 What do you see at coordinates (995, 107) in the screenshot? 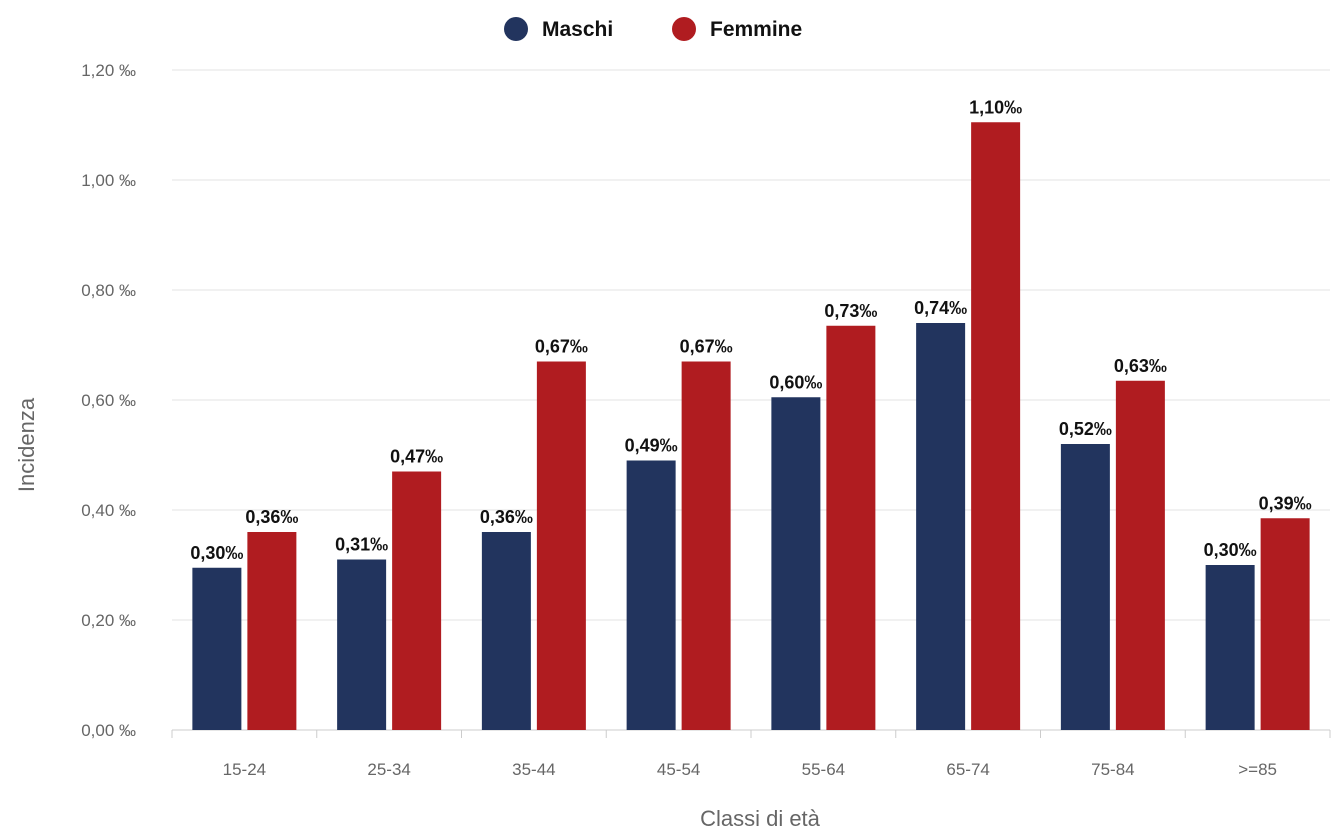
I see `data-label: 1,10‰` at bounding box center [995, 107].